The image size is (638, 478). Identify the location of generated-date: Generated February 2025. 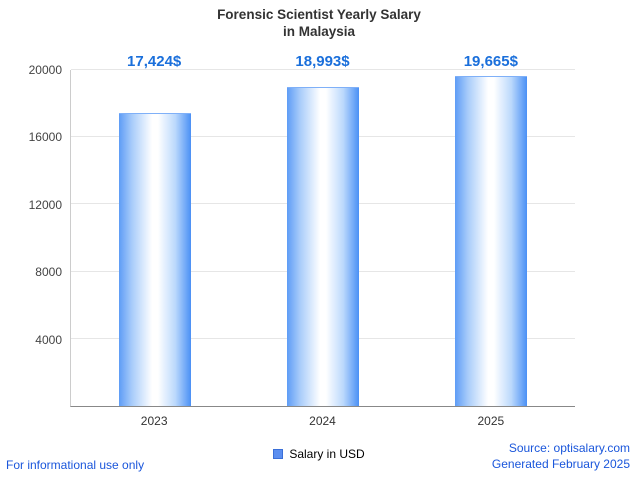
(560, 464).